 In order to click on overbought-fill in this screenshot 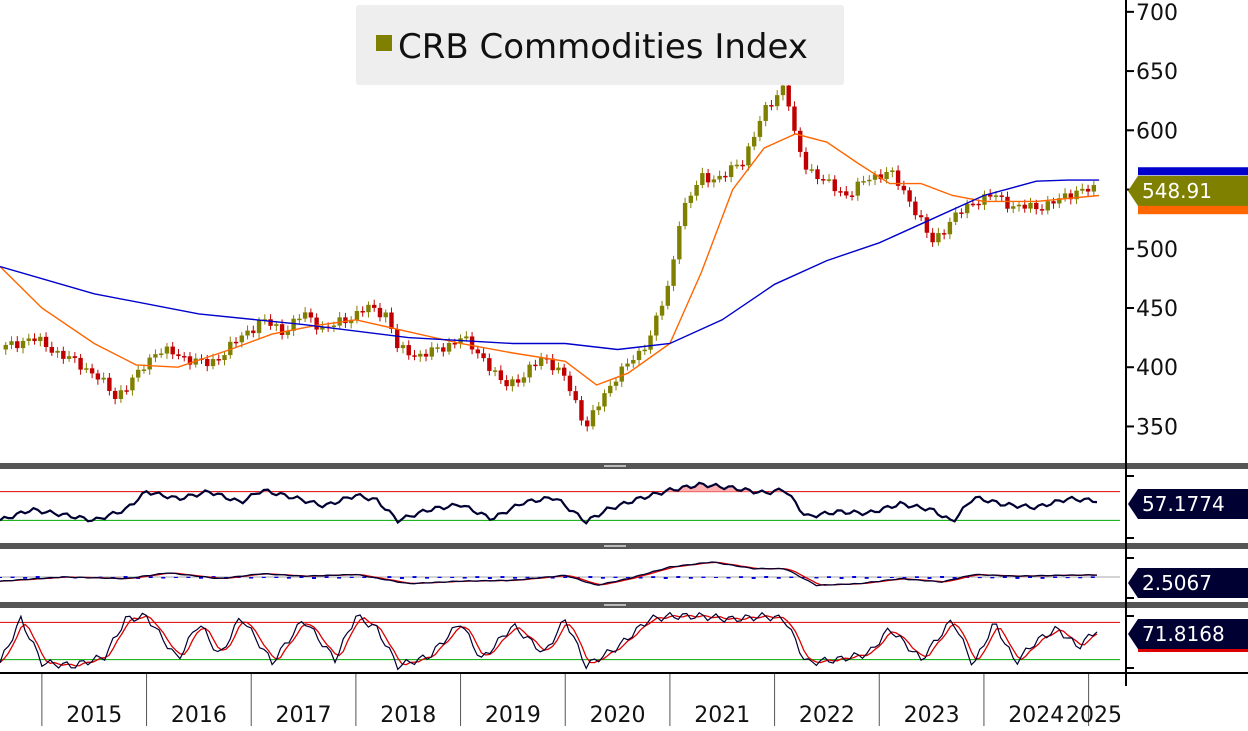, I will do `click(548, 487)`.